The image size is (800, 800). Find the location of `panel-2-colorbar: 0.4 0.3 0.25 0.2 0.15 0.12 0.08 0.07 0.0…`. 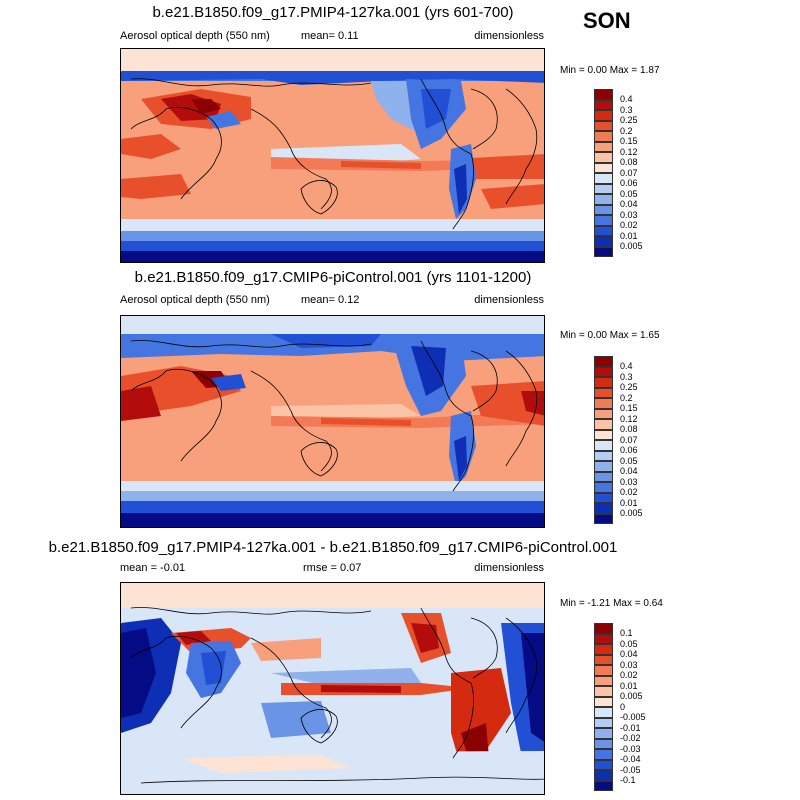

panel-2-colorbar: 0.4 0.3 0.25 0.2 0.15 0.12 0.08 0.07 0.0… is located at coordinates (624, 440).